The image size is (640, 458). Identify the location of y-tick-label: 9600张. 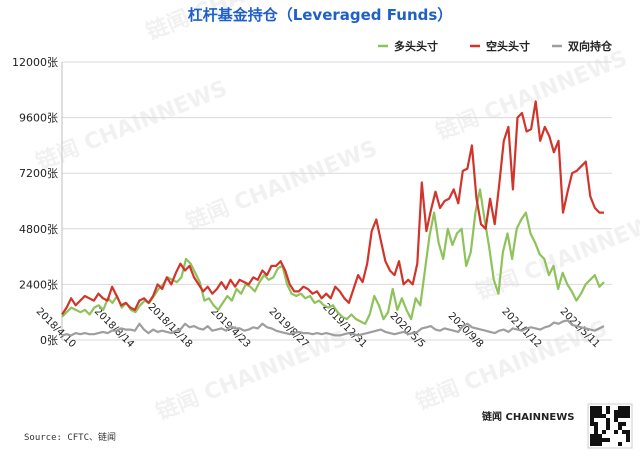
(38, 118).